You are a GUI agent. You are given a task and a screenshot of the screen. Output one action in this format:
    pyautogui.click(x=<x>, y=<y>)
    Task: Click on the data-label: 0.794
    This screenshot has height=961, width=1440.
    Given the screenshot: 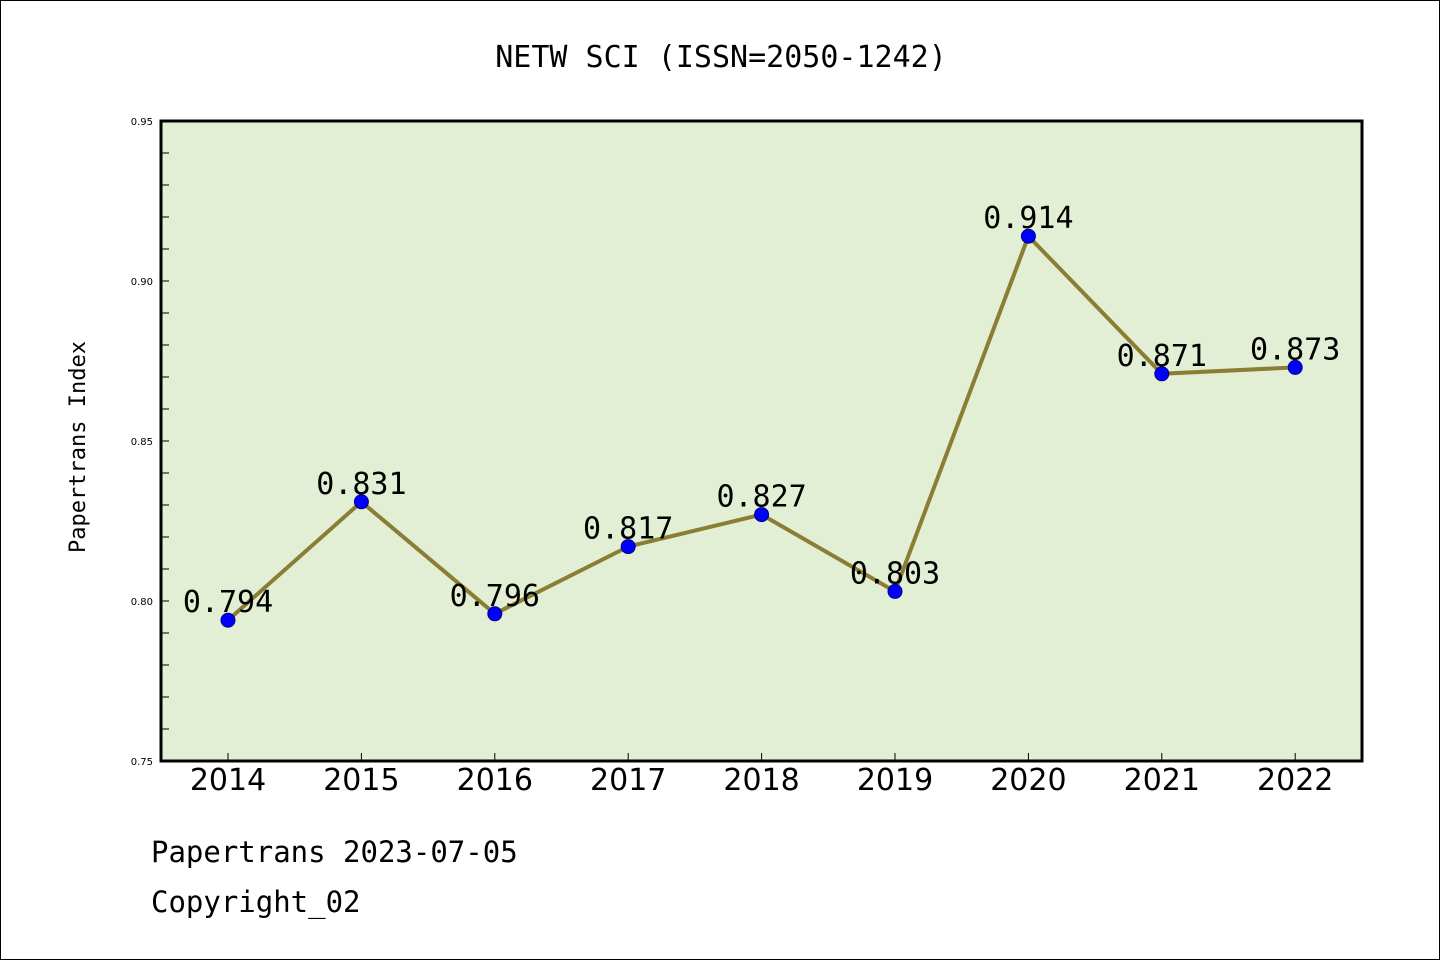 What is the action you would take?
    pyautogui.click(x=228, y=602)
    